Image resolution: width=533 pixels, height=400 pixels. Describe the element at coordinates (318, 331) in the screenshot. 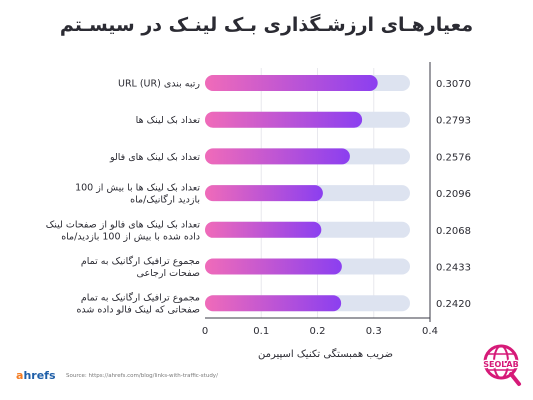

I see `x-tick-label: 0.2` at that location.